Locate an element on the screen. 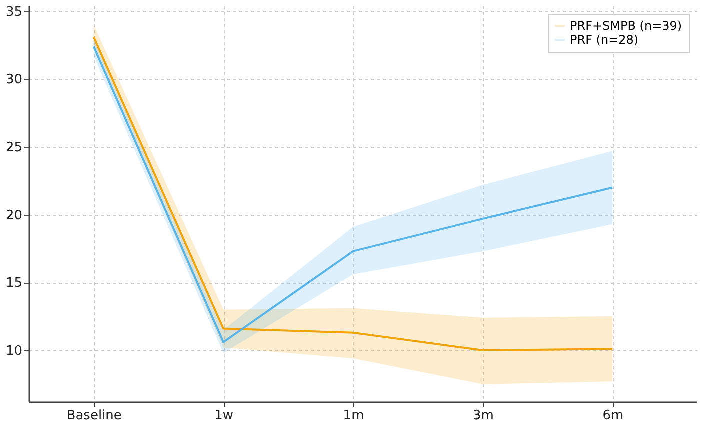  y-tick-label: 15 is located at coordinates (14, 284).